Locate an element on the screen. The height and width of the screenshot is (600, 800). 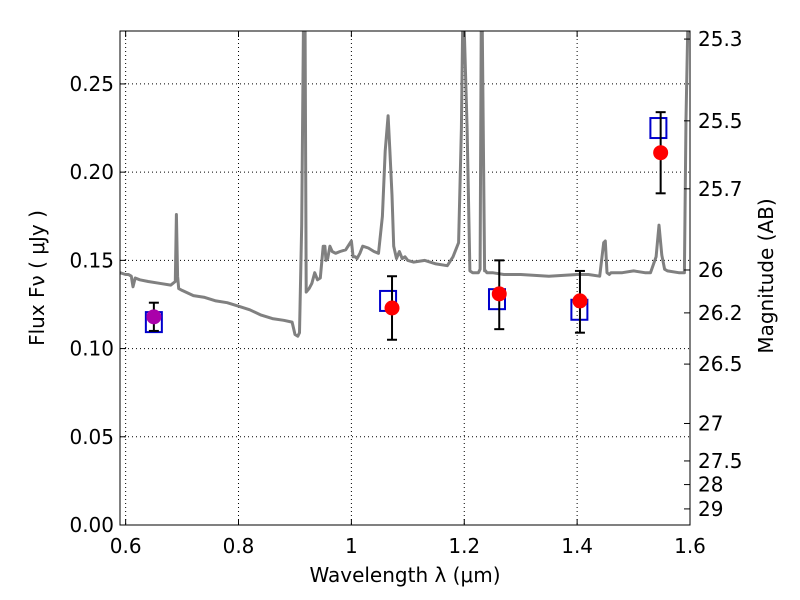
x-axis-title: Wavelength λ (μm) is located at coordinates (404, 575).